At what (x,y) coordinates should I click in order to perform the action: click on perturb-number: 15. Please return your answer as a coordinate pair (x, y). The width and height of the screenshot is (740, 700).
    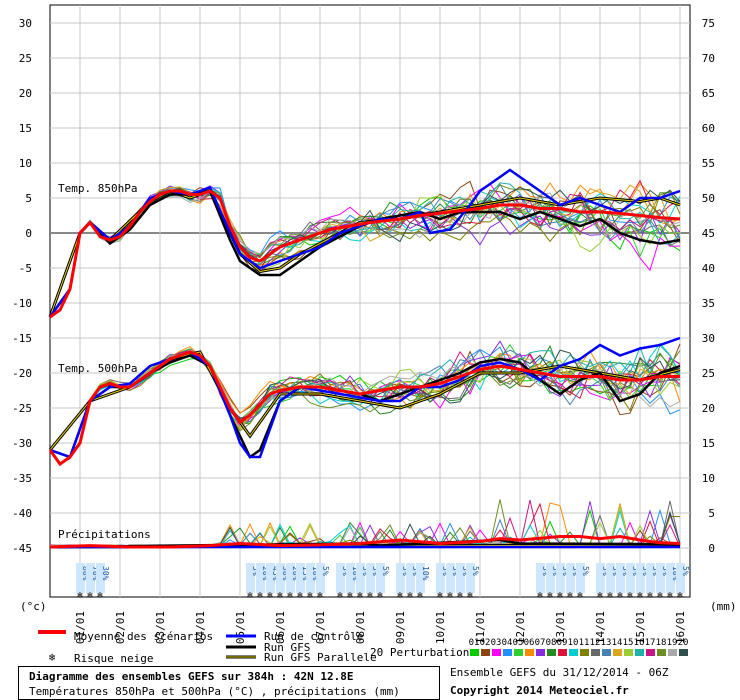
    Looking at the image, I should click on (628, 643).